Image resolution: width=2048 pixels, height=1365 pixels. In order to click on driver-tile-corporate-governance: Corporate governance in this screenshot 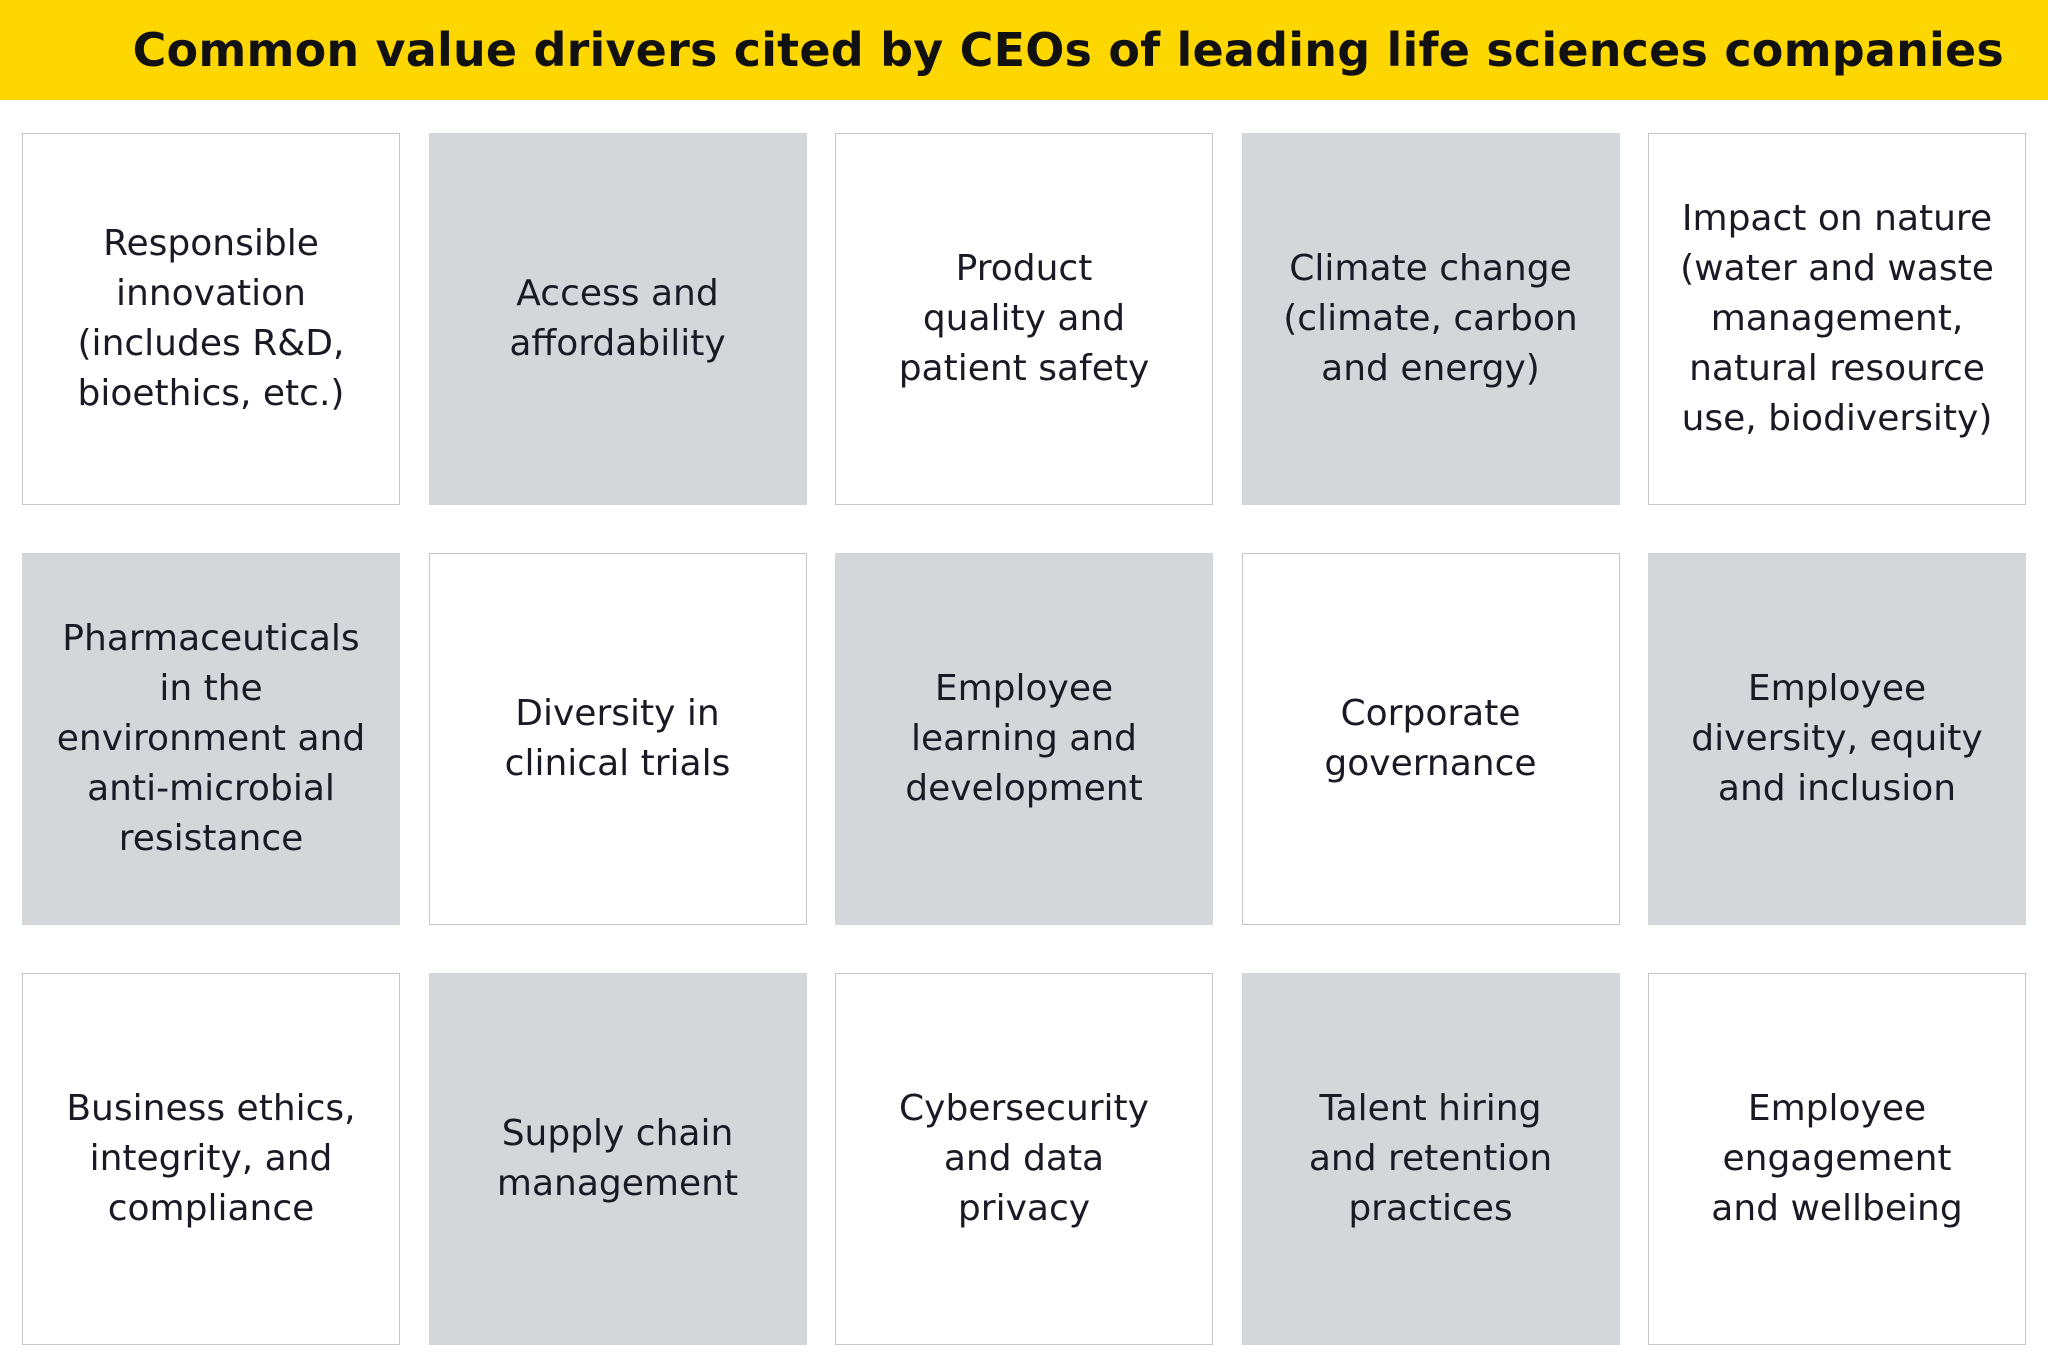, I will do `click(1430, 739)`.